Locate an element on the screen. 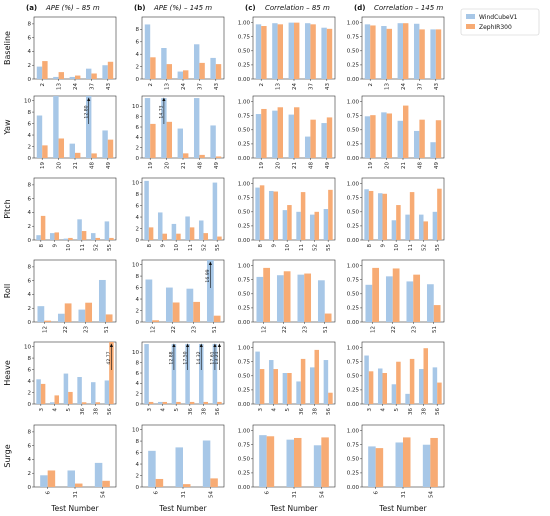 Image resolution: width=550 pixels, height=516 pixels. x-tick-label: 6 is located at coordinates (157, 493).